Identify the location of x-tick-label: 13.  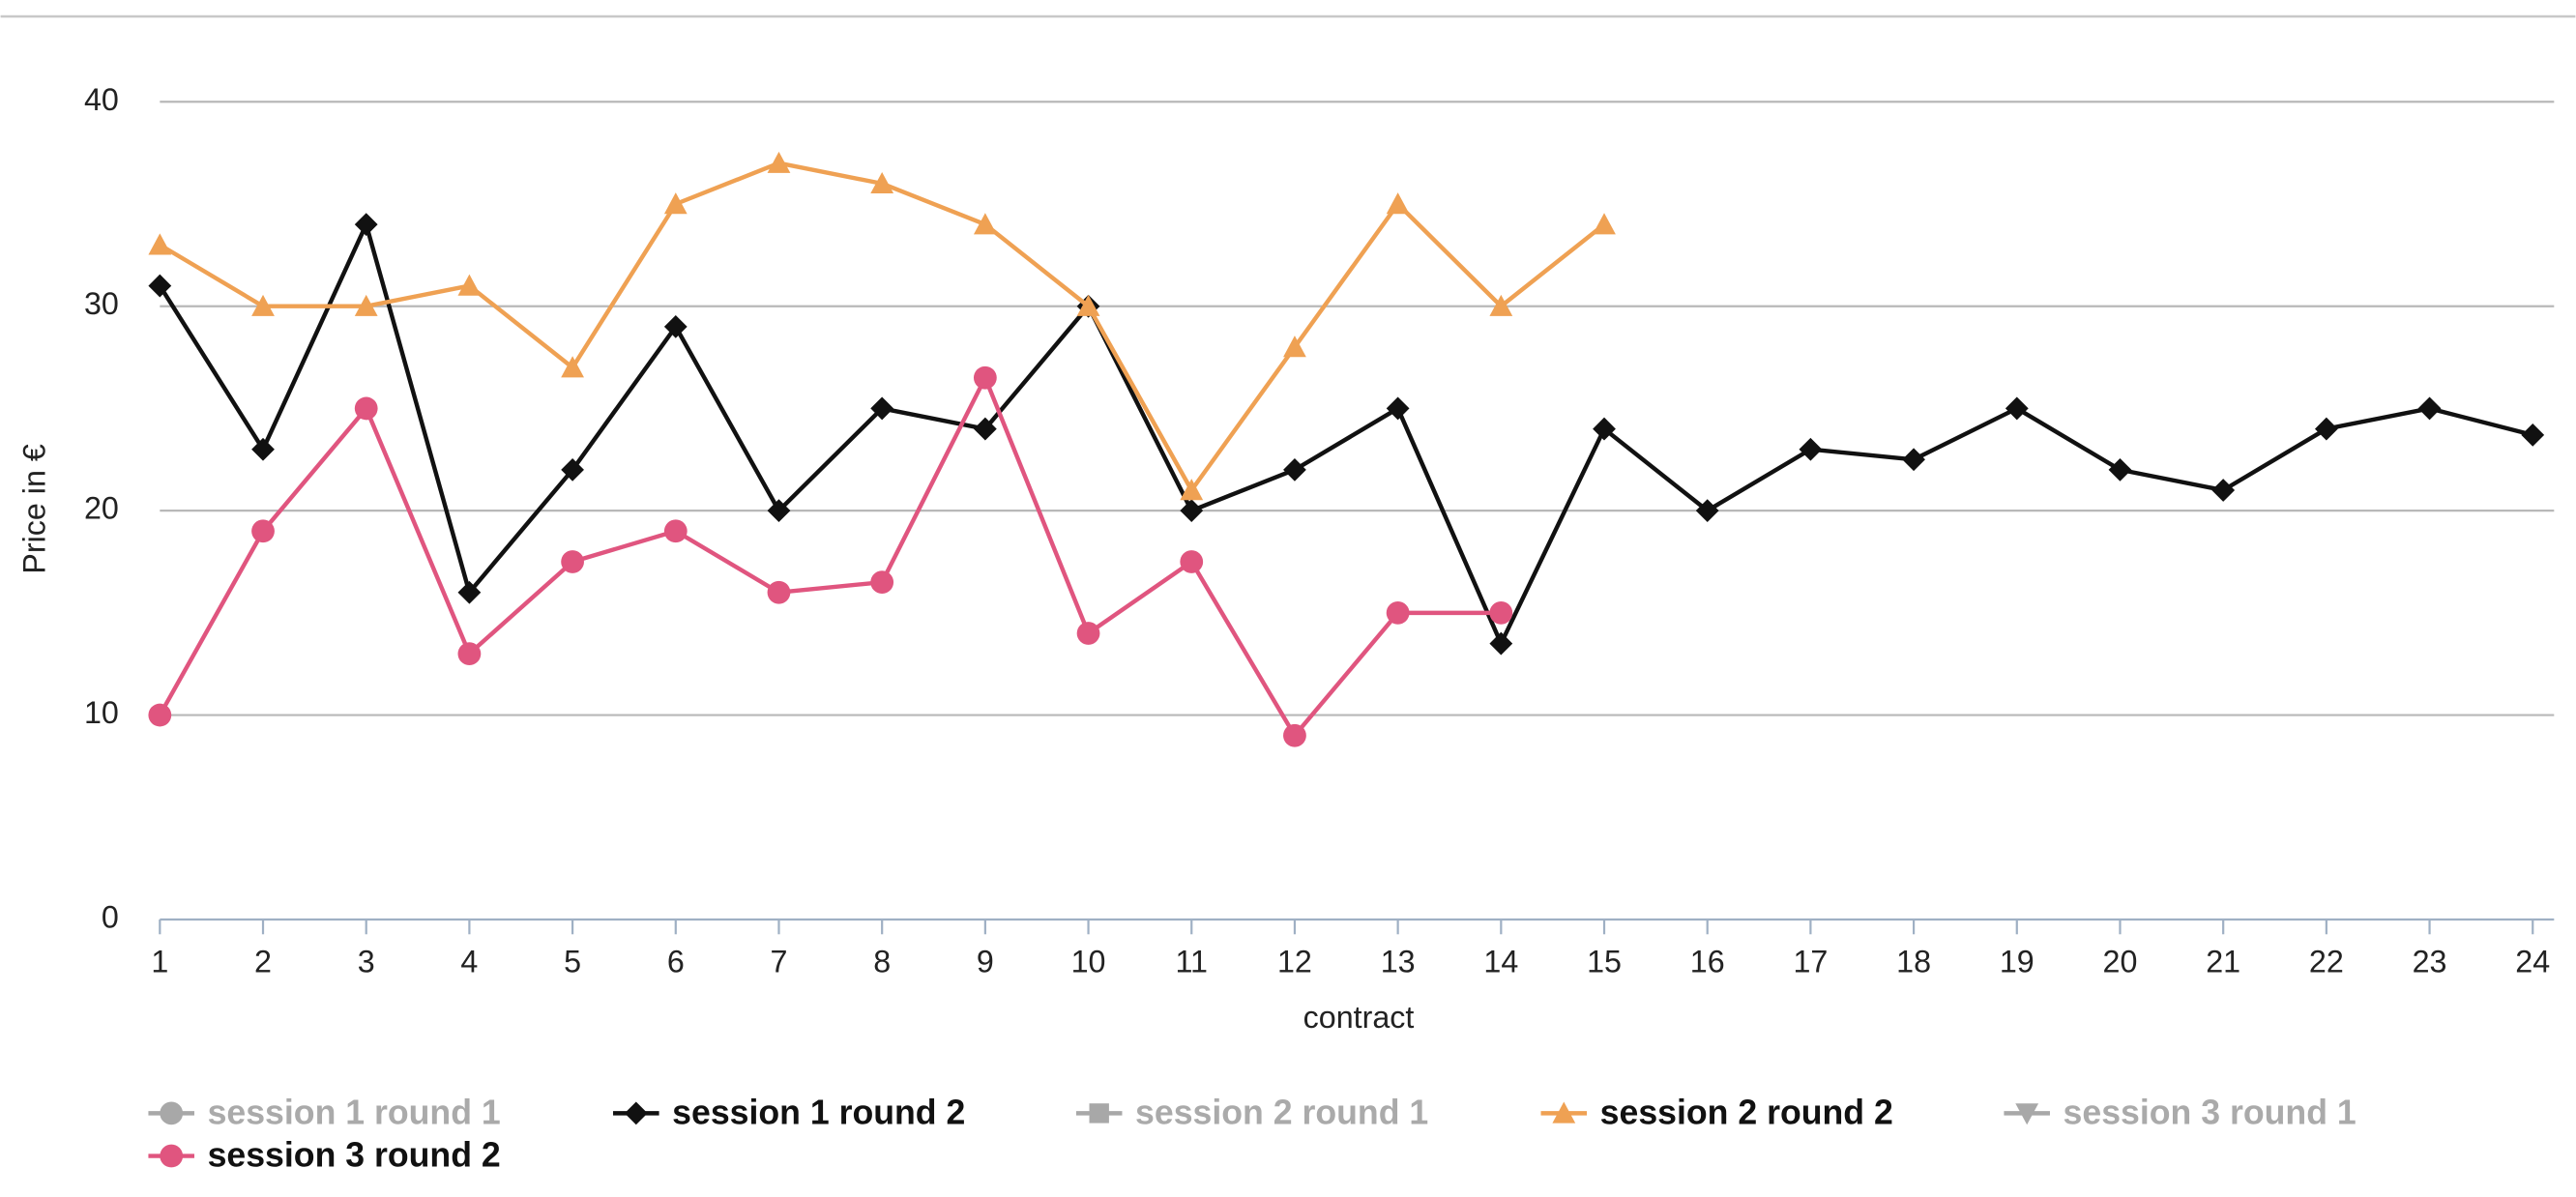
(1398, 961).